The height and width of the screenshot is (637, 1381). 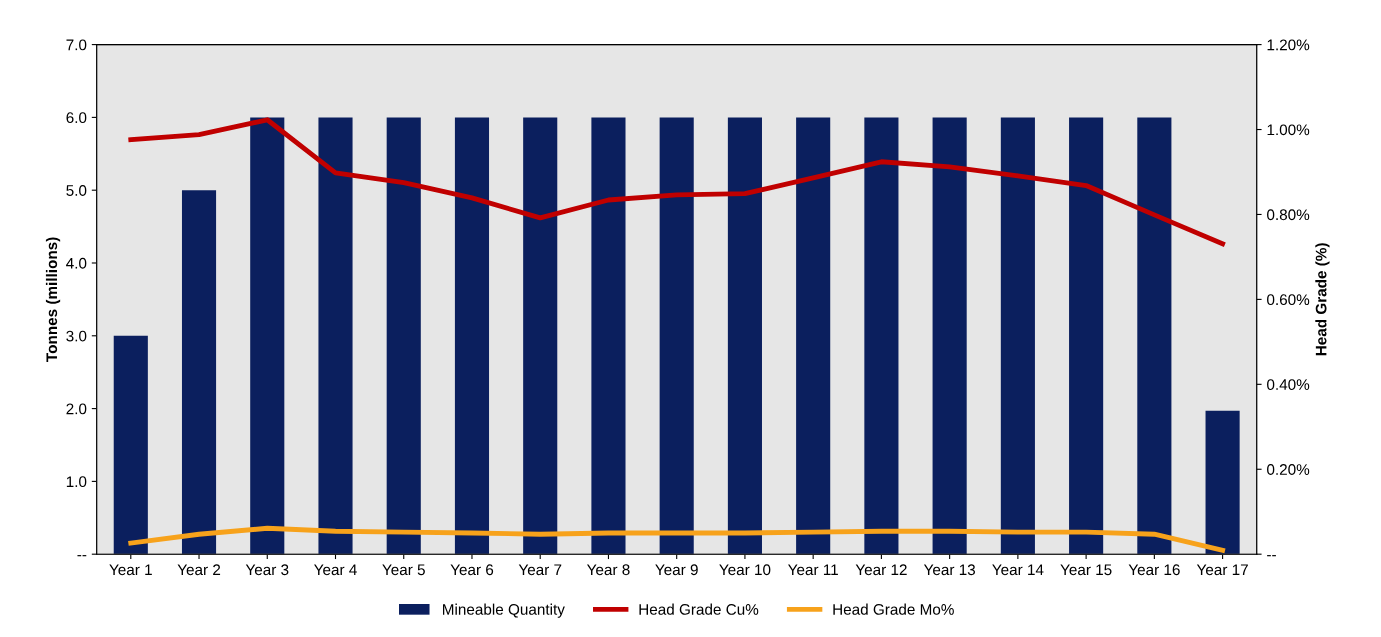 What do you see at coordinates (504, 610) in the screenshot?
I see `legend-label: Mineable Quantity` at bounding box center [504, 610].